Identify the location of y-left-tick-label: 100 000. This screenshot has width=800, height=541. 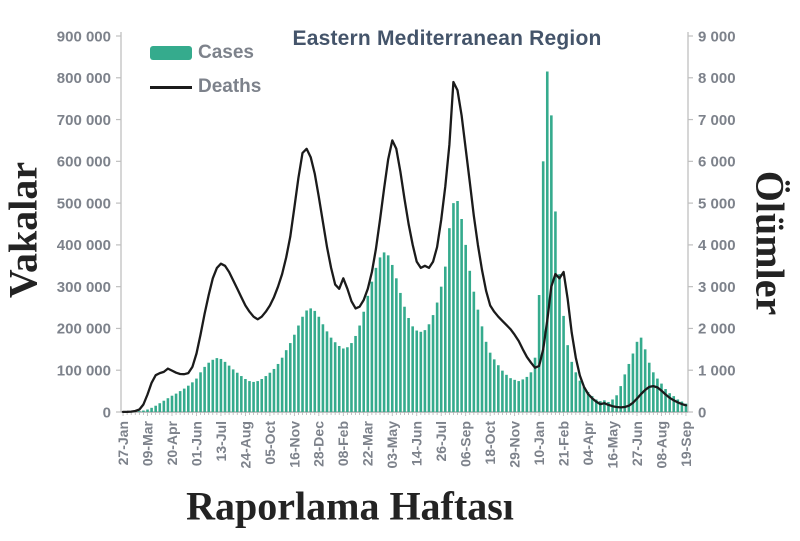
(84, 370).